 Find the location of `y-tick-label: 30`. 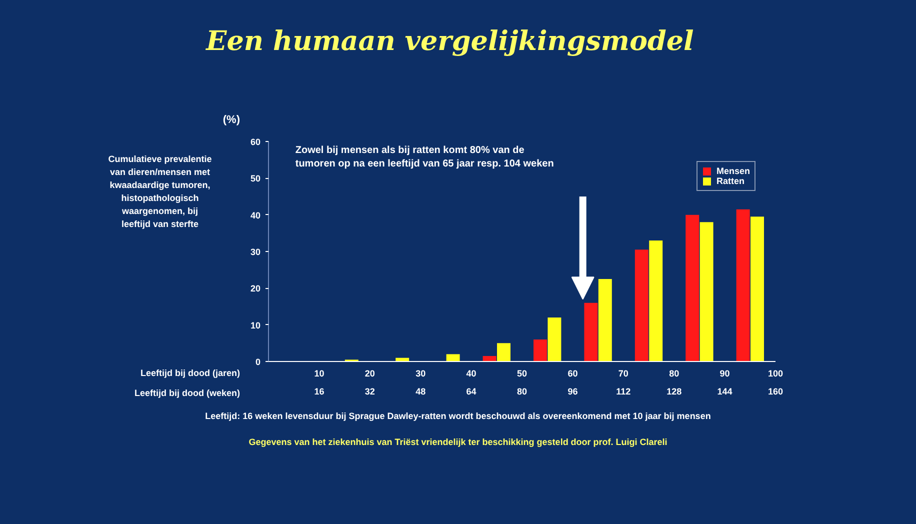

y-tick-label: 30 is located at coordinates (255, 252).